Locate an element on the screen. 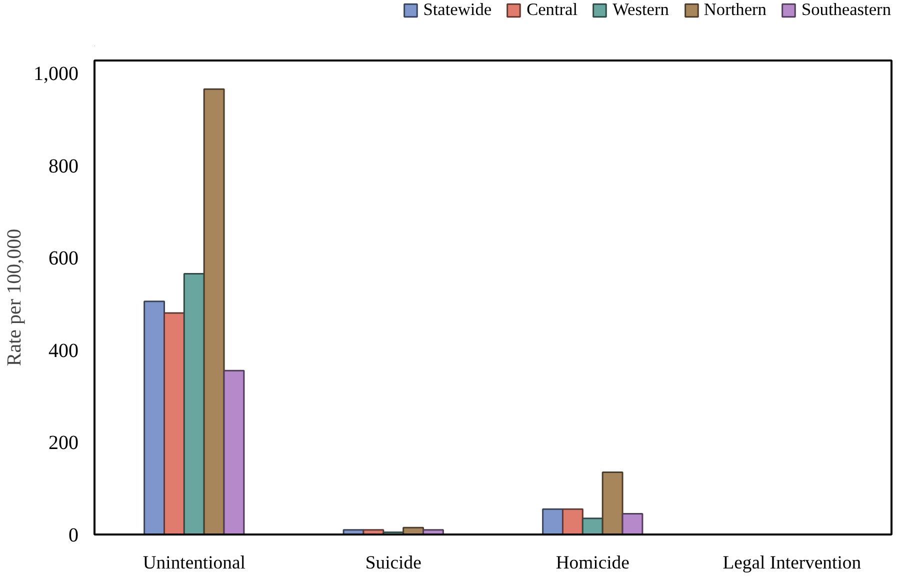  y-axis-title: Rate per 100,000 is located at coordinates (15, 297).